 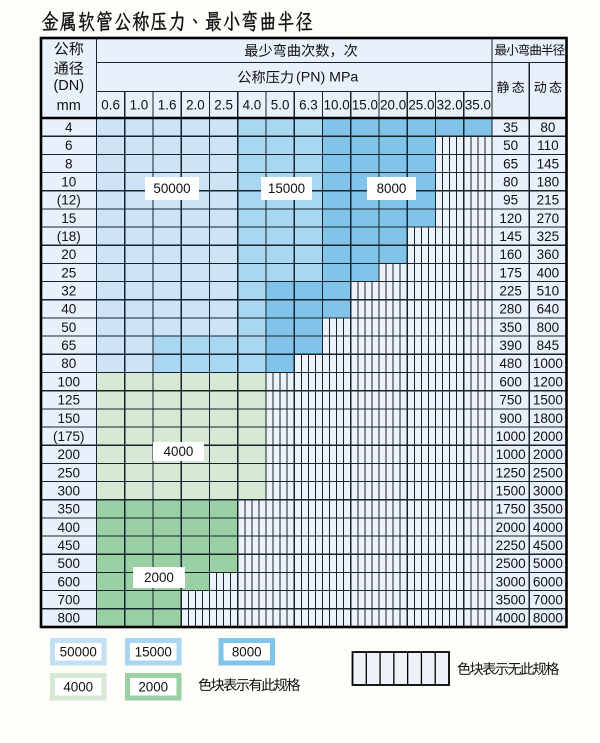 I want to click on svg-text: 32, so click(x=68, y=291).